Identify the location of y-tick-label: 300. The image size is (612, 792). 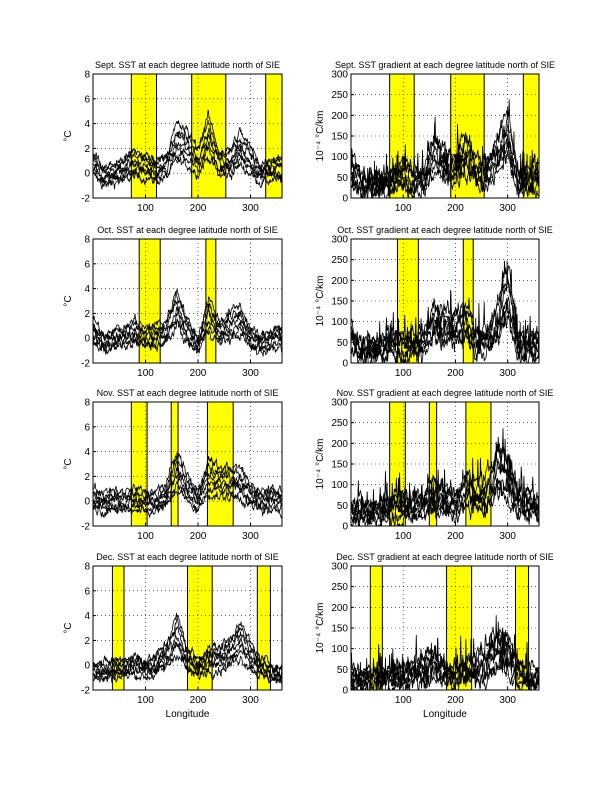
(339, 567).